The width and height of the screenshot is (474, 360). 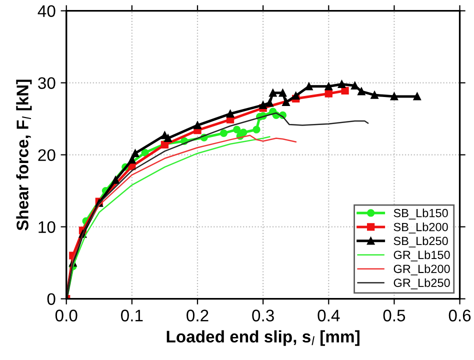 What do you see at coordinates (329, 316) in the screenshot?
I see `x-tick-label: 0.4` at bounding box center [329, 316].